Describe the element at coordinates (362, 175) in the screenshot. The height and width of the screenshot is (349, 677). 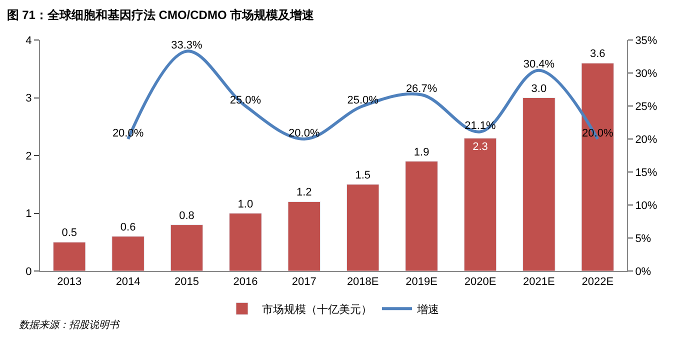
I see `data-label: 1.5` at that location.